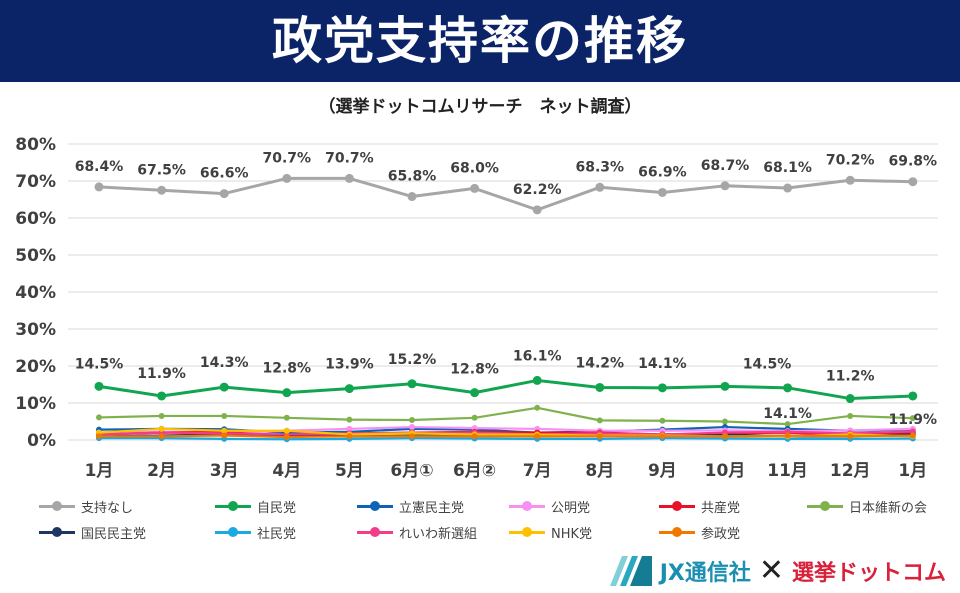 The height and width of the screenshot is (593, 960). What do you see at coordinates (537, 356) in the screenshot?
I see `data-label: 16.1%` at bounding box center [537, 356].